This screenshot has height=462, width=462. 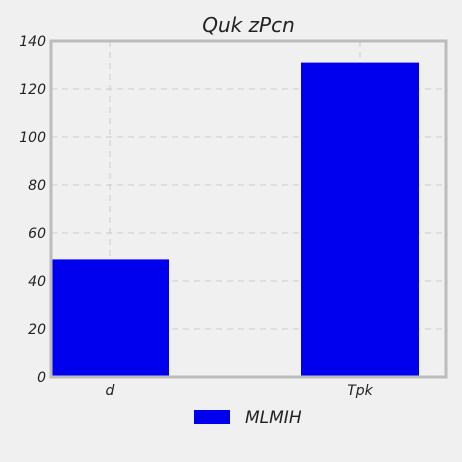 I want to click on x-axis-ticks: d Tpk, so click(x=240, y=391).